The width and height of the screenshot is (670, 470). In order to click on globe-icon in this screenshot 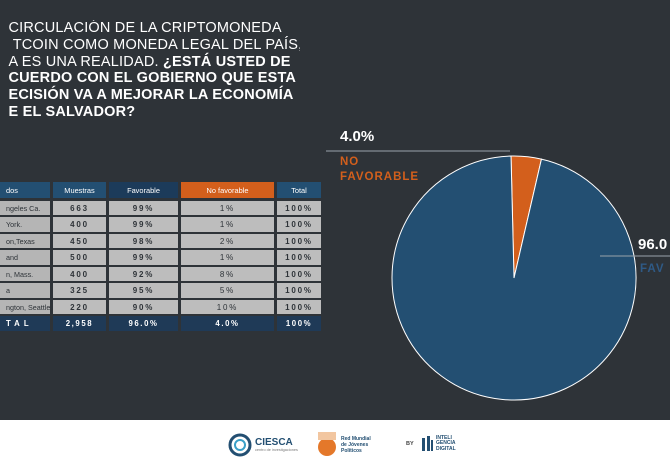, I will do `click(327, 444)`.